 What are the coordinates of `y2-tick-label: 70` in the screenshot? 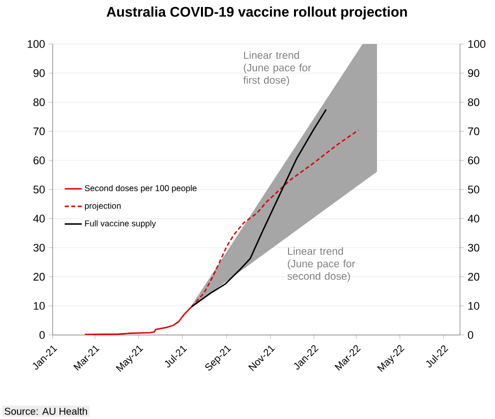 It's located at (474, 131).